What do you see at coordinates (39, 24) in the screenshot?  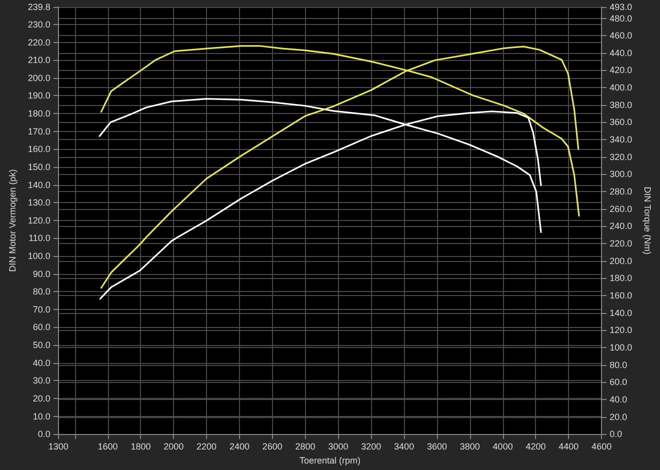 I see `y-tick-label: 230.0` at bounding box center [39, 24].